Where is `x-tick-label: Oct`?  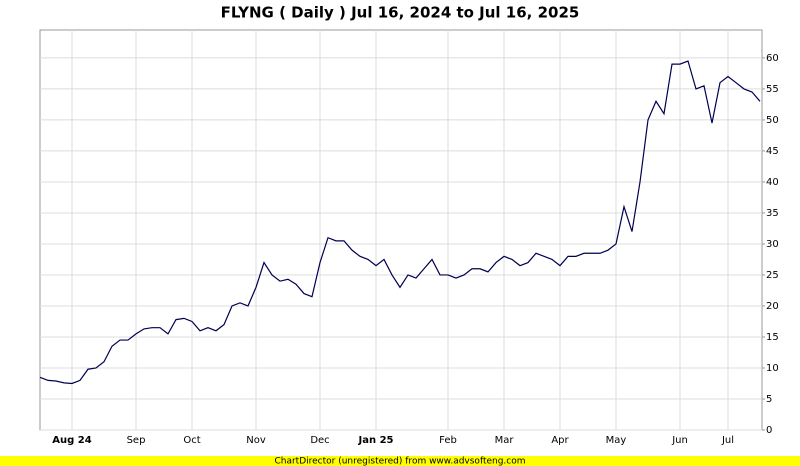 x-tick-label: Oct is located at coordinates (191, 440).